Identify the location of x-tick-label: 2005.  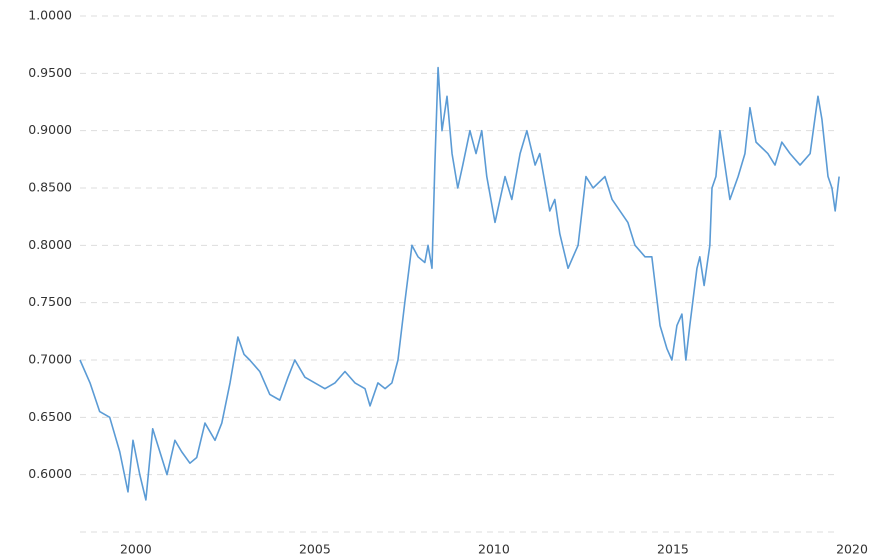
(315, 549).